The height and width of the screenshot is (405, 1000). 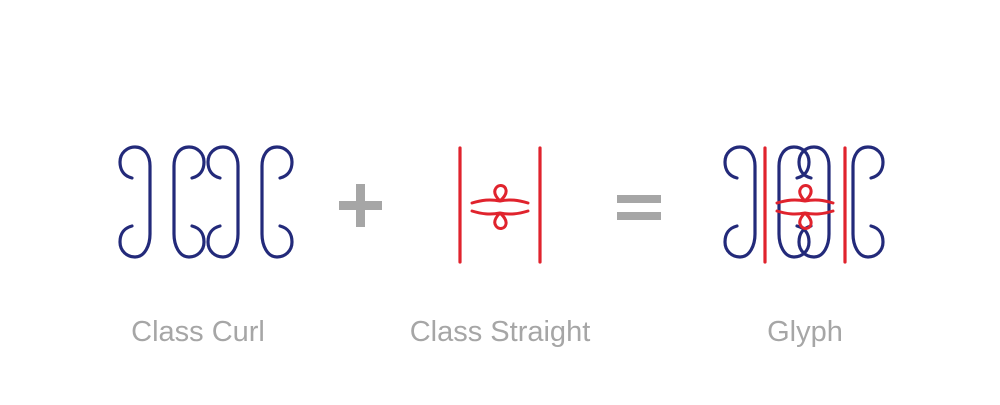 I want to click on caption-class-curl: Class Curl, so click(x=198, y=332).